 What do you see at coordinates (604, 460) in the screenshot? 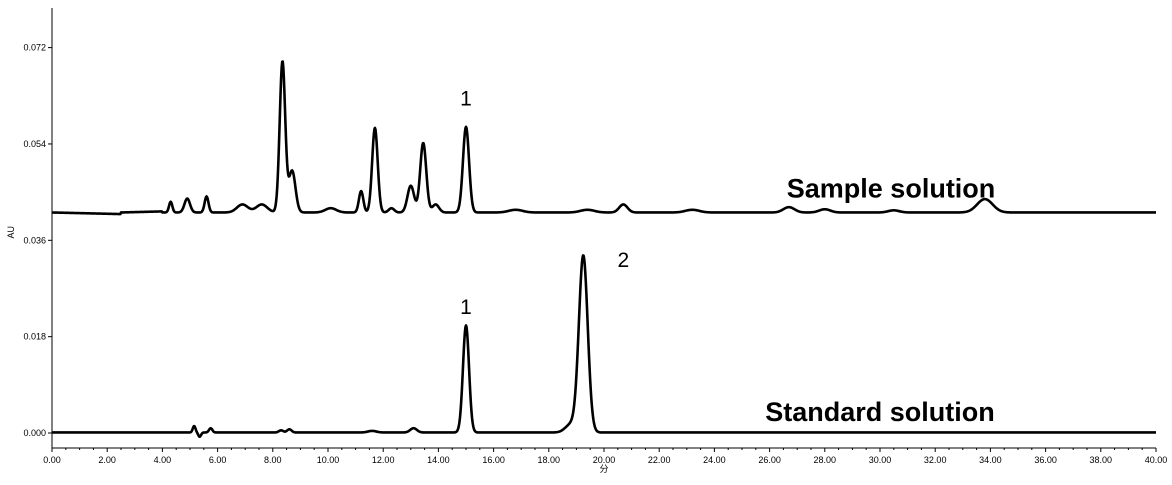
I see `x-tick-label: 20.00` at bounding box center [604, 460].